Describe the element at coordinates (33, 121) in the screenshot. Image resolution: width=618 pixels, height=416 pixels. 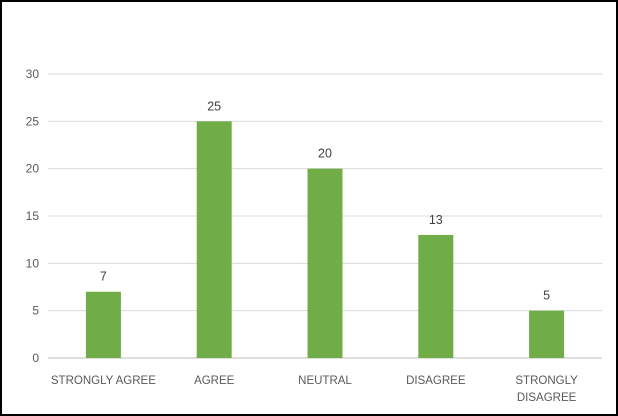
I see `y-tick-label-25: 25` at that location.